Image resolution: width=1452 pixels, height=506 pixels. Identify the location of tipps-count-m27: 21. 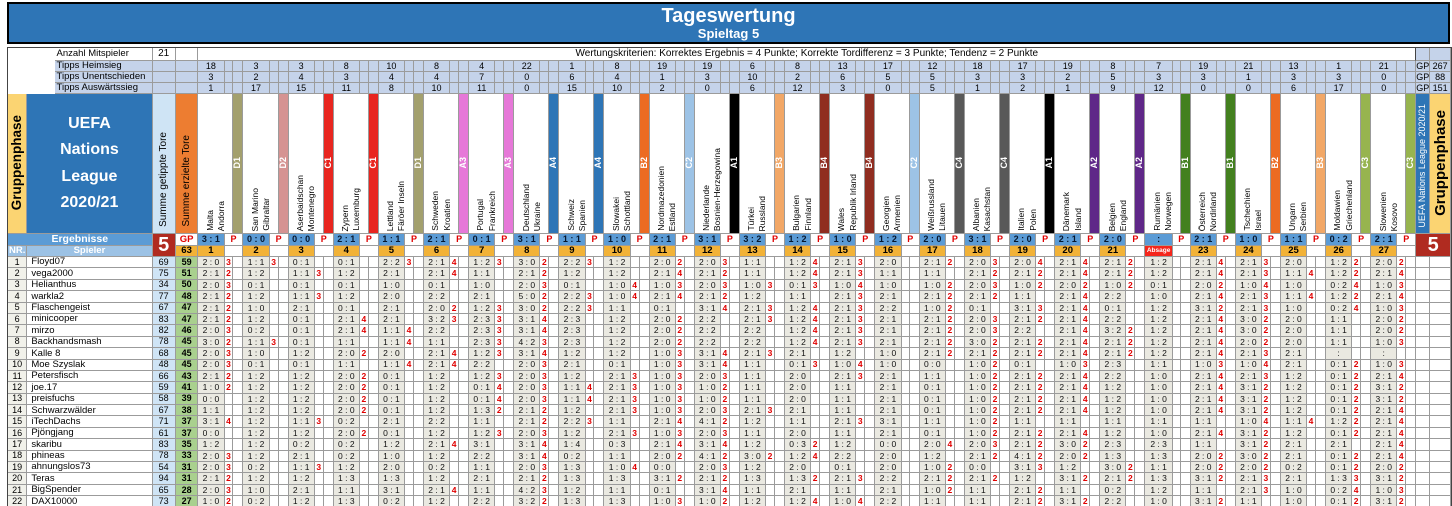
(1384, 66).